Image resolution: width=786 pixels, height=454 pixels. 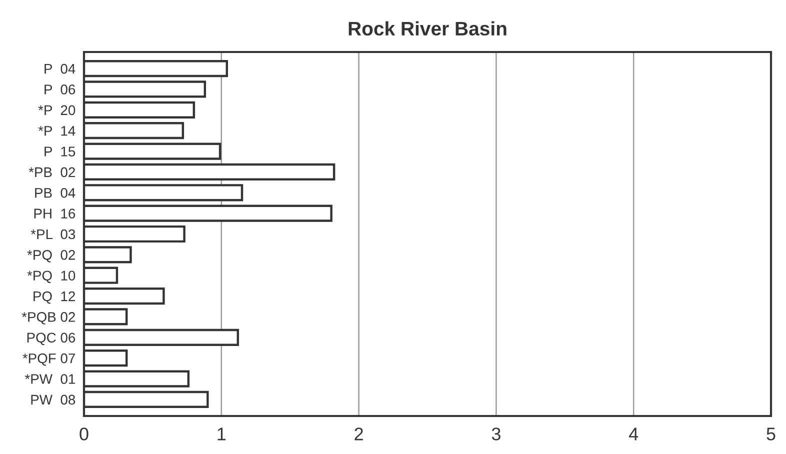 I want to click on y-tick-label: *PQ 10, so click(x=51, y=277).